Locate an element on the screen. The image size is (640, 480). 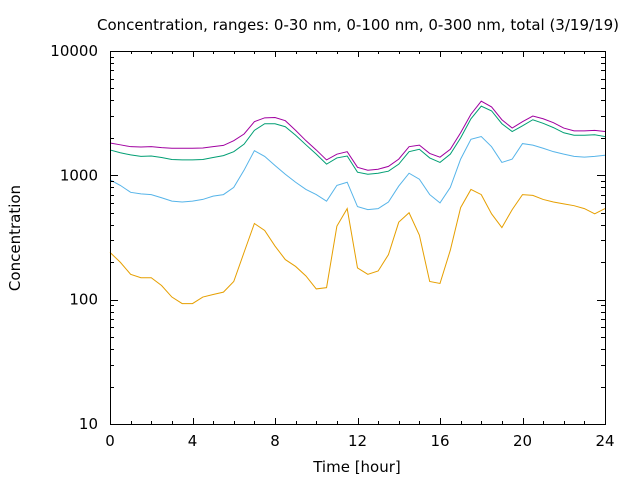
x-tick-label: 16 is located at coordinates (439, 441).